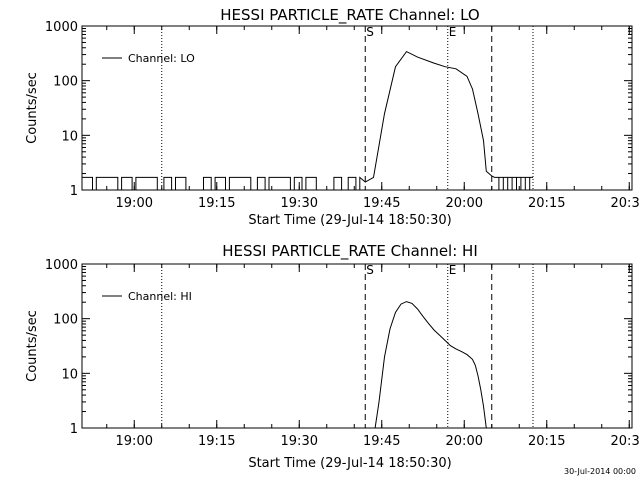 Image resolution: width=640 pixels, height=480 pixels. I want to click on timestamp: 30-Jul-2014 00:00, so click(600, 471).